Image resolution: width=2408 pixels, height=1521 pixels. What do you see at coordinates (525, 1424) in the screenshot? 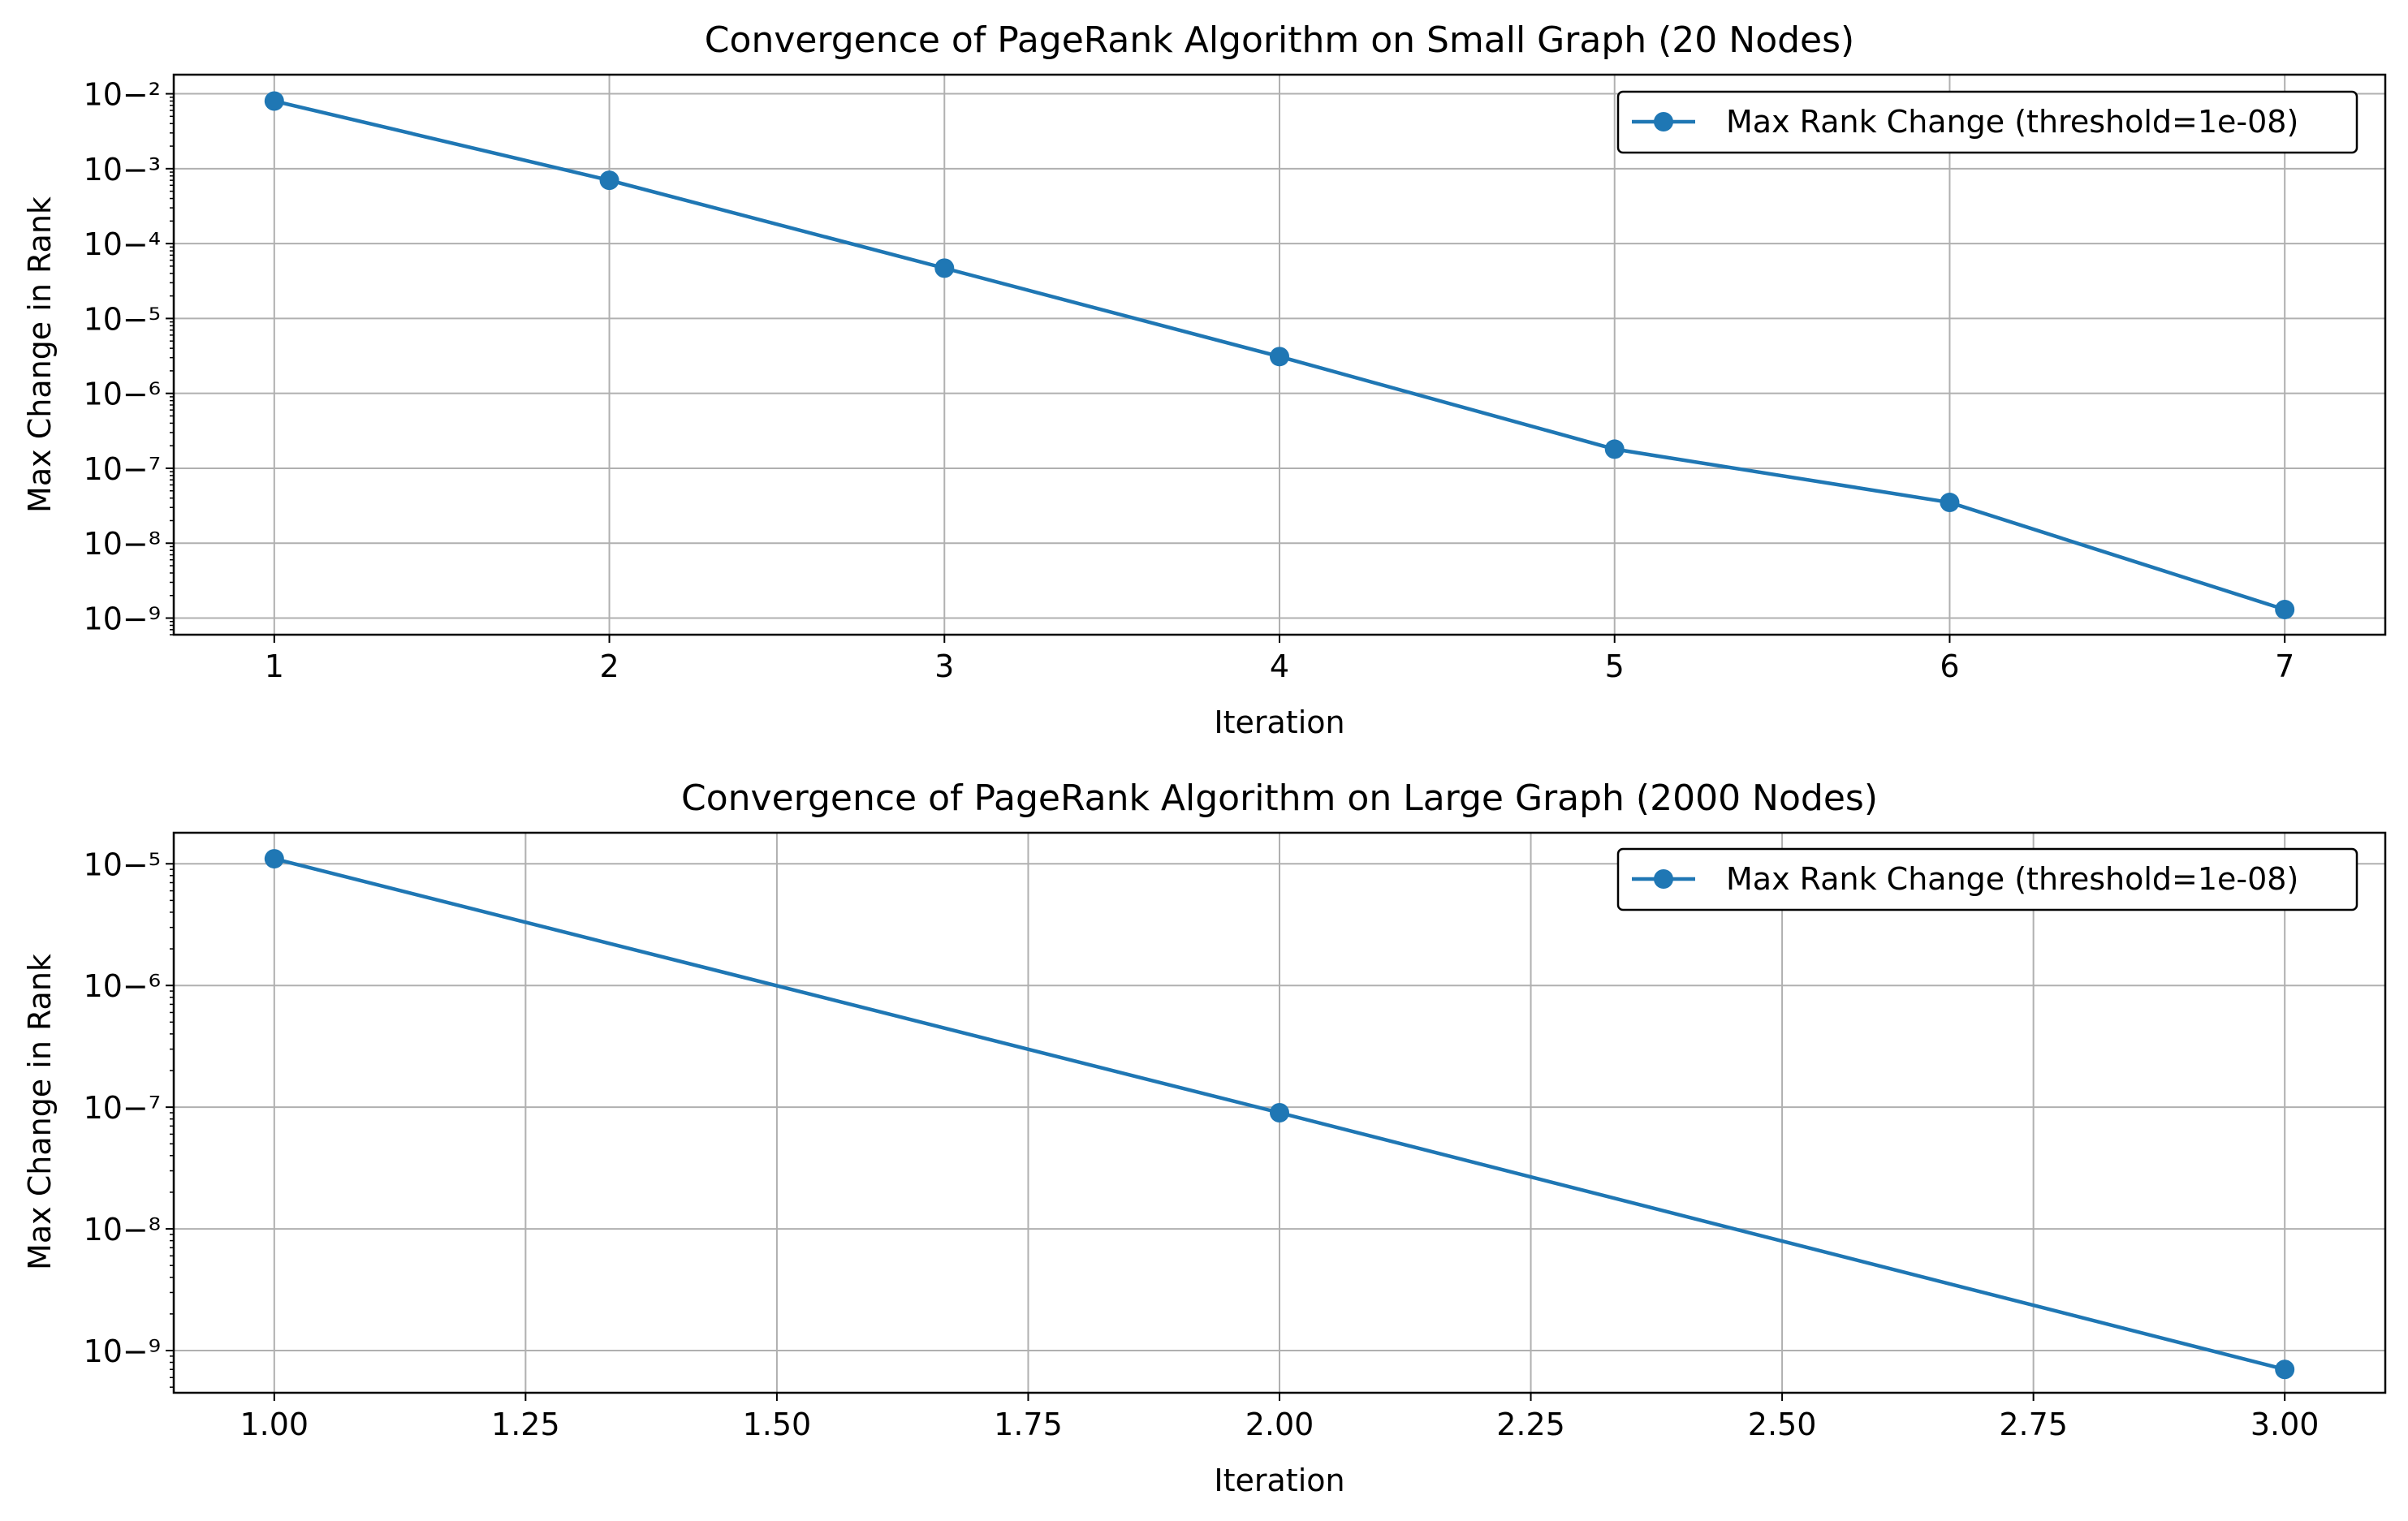
I see `x-tick-label: 1.25` at bounding box center [525, 1424].